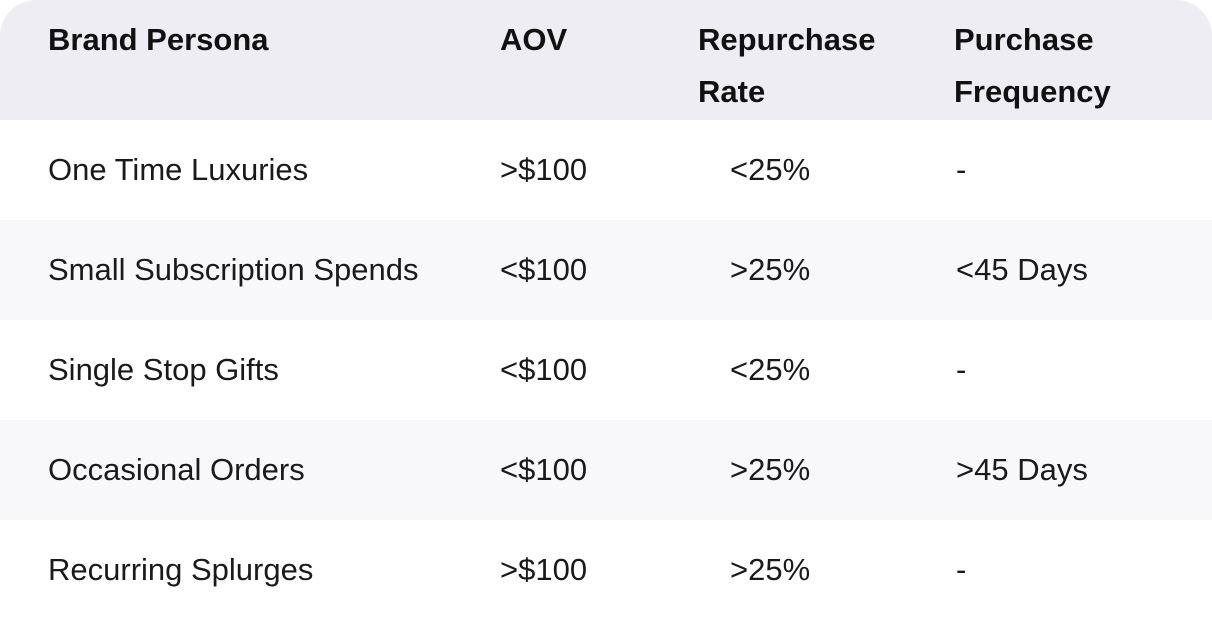 Image resolution: width=1212 pixels, height=620 pixels. What do you see at coordinates (178, 169) in the screenshot?
I see `cell-brand-persona: One Time Luxuries` at bounding box center [178, 169].